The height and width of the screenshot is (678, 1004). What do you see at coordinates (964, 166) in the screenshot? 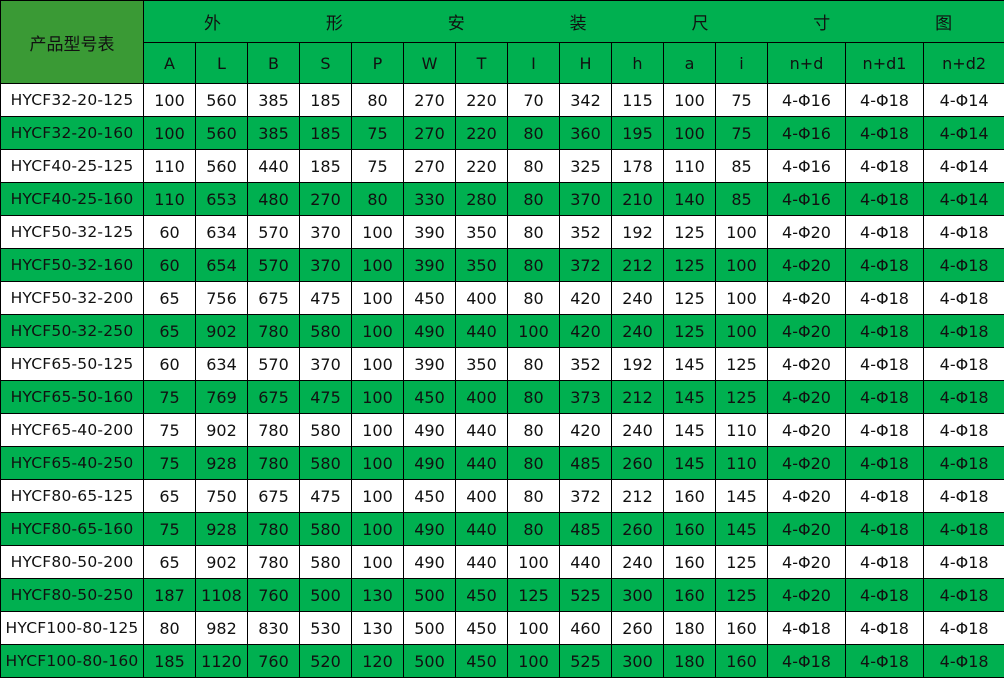
I see `value-cell: 4-Φ14` at bounding box center [964, 166].